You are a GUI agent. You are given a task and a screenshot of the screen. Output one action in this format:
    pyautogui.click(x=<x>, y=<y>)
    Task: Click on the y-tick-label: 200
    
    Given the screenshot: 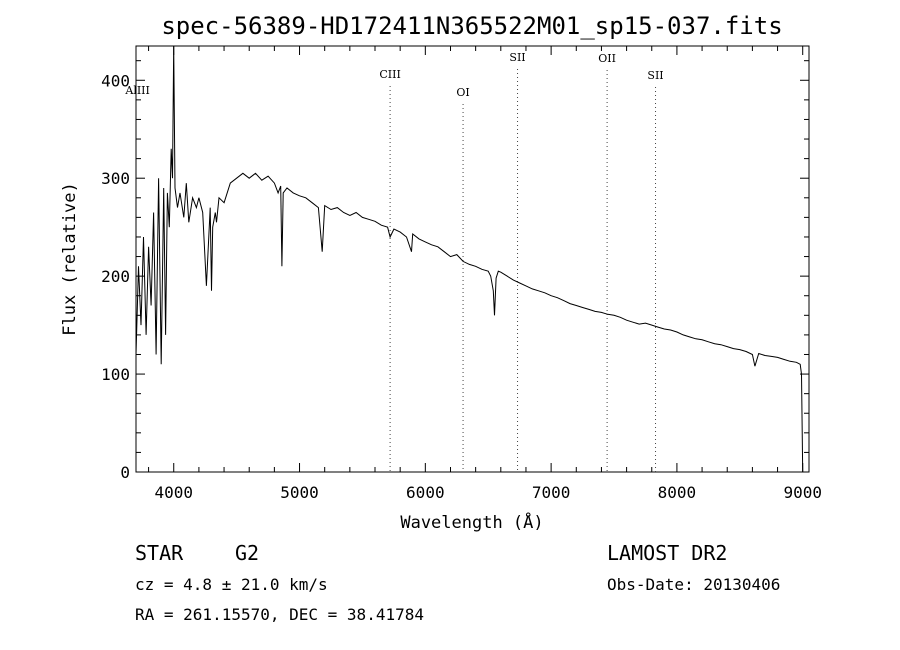 What is the action you would take?
    pyautogui.click(x=115, y=276)
    